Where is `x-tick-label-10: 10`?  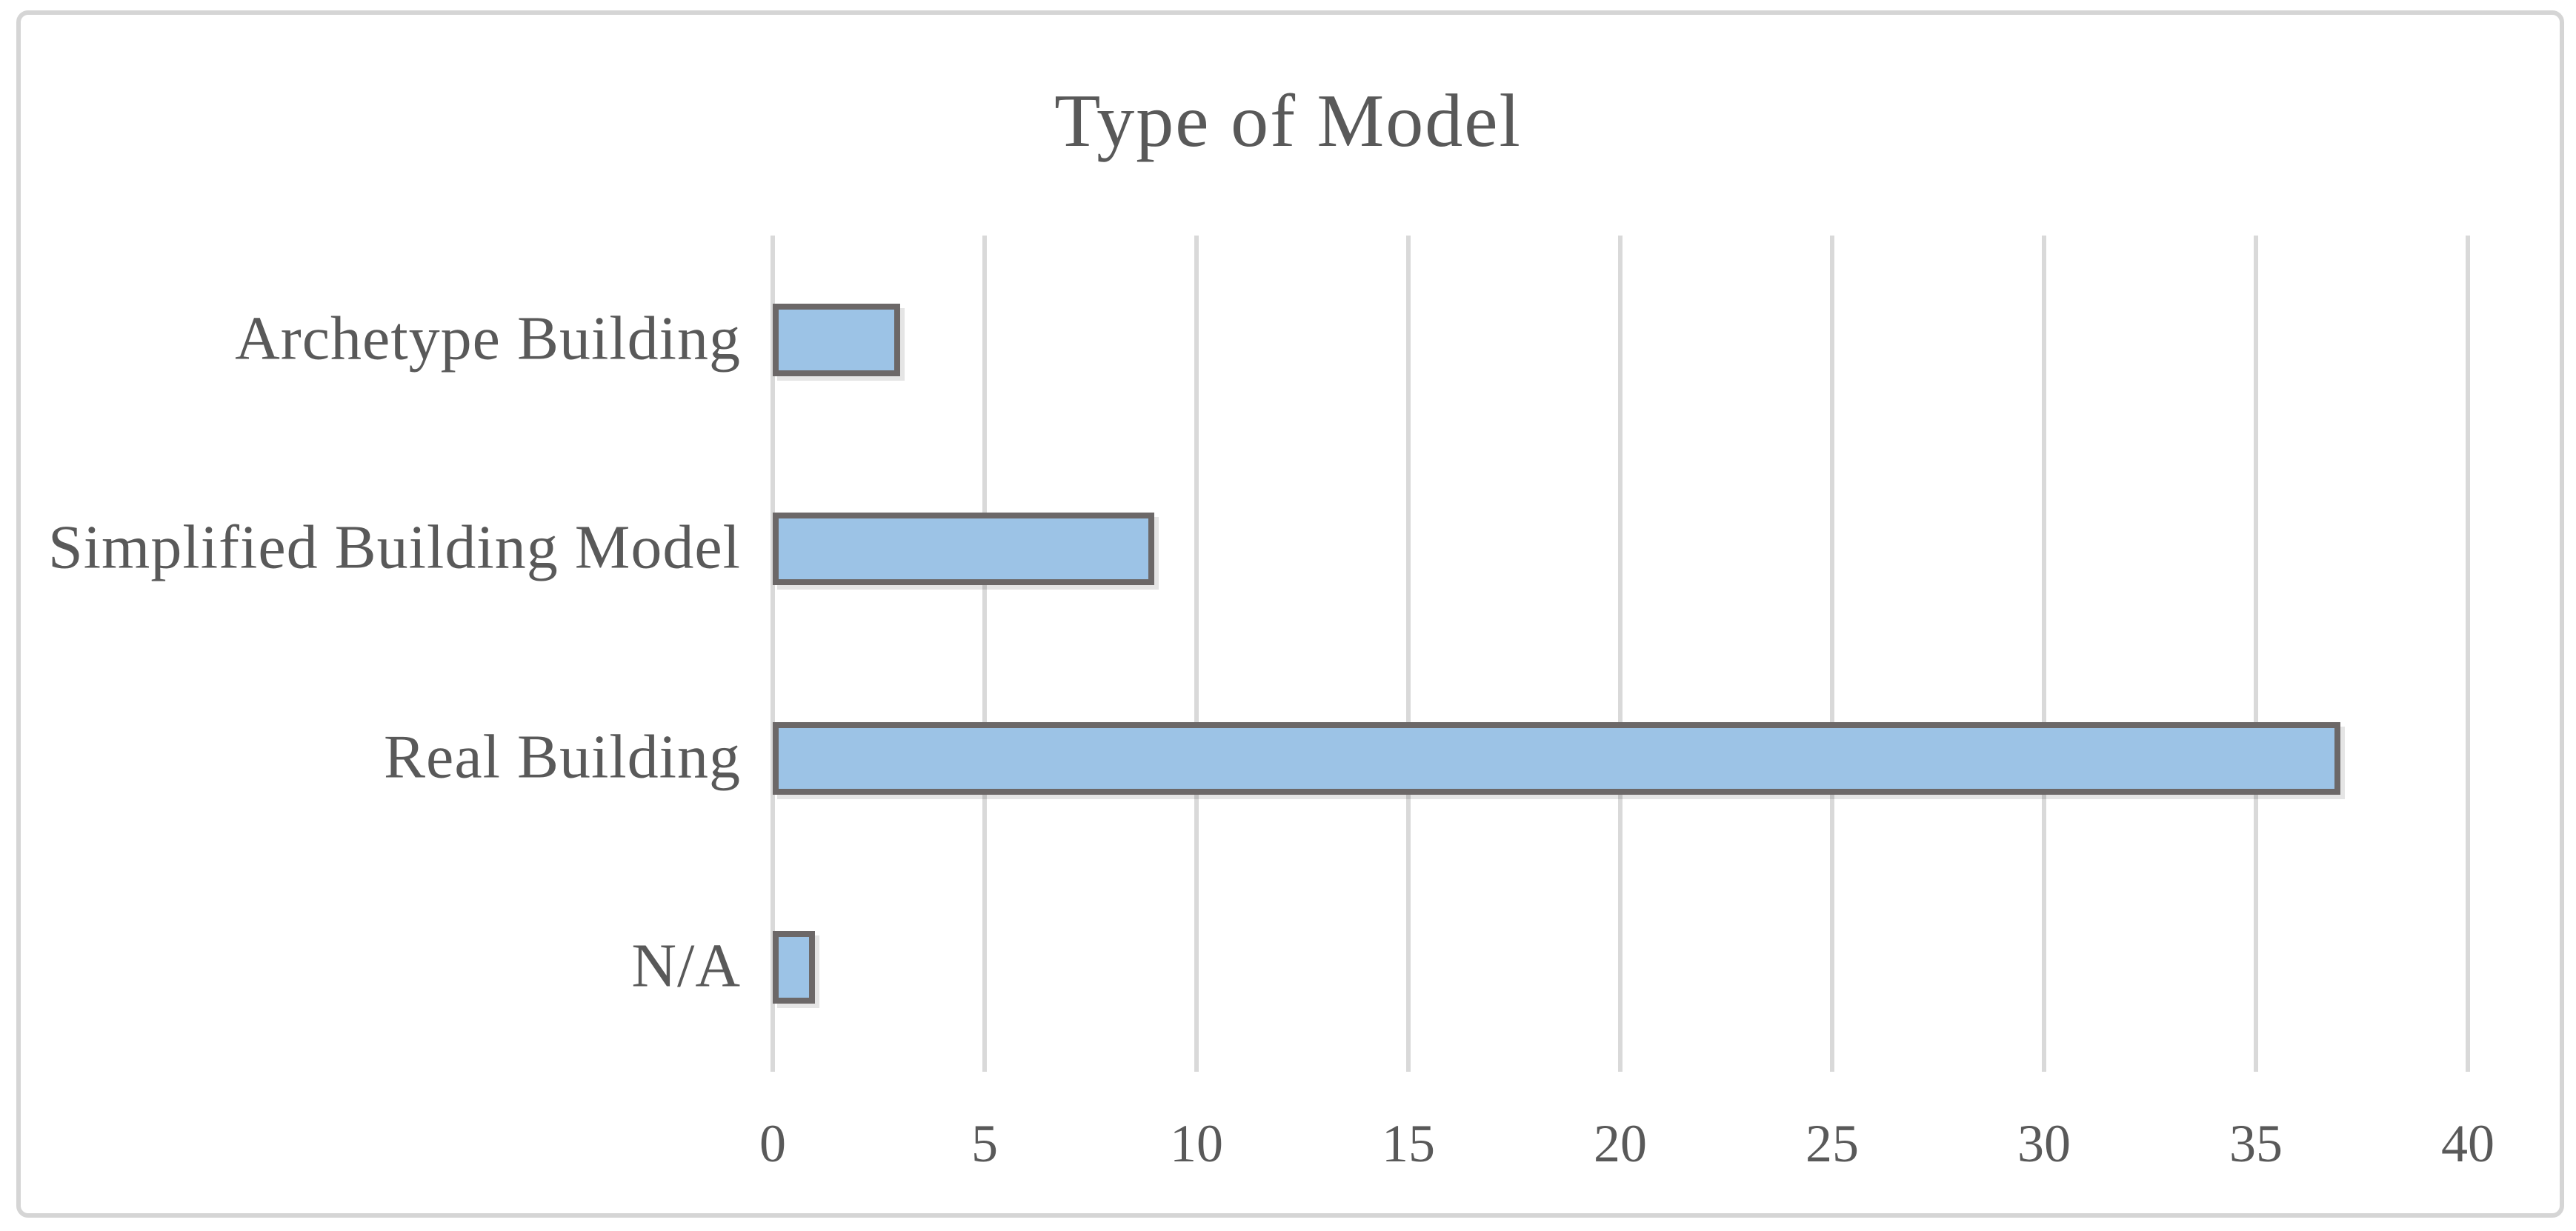 x-tick-label-10: 10 is located at coordinates (1196, 1143).